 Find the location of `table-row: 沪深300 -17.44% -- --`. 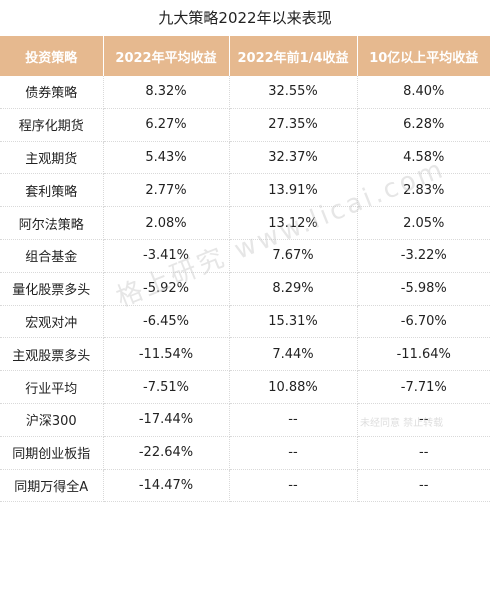

table-row: 沪深300 -17.44% -- -- is located at coordinates (245, 420).